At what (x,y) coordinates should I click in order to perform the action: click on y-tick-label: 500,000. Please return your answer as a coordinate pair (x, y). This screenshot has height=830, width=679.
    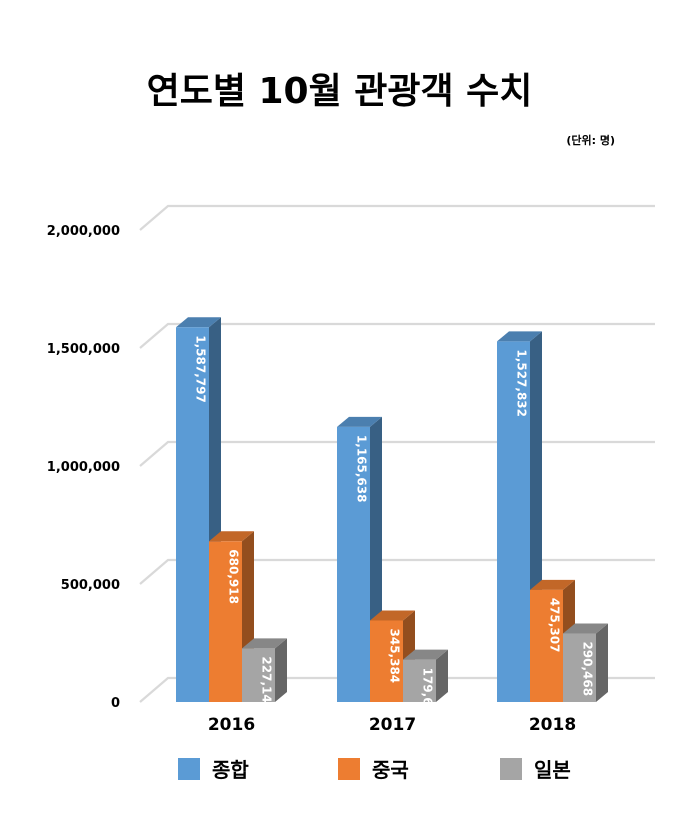
    Looking at the image, I should click on (90, 585).